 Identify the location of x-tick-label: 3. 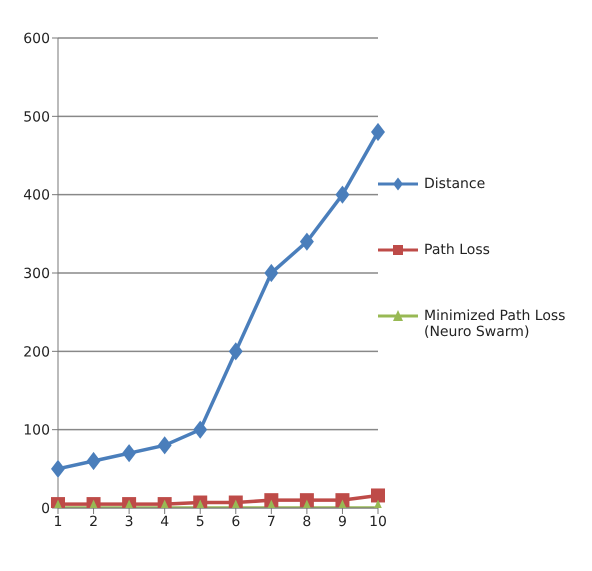
(129, 522).